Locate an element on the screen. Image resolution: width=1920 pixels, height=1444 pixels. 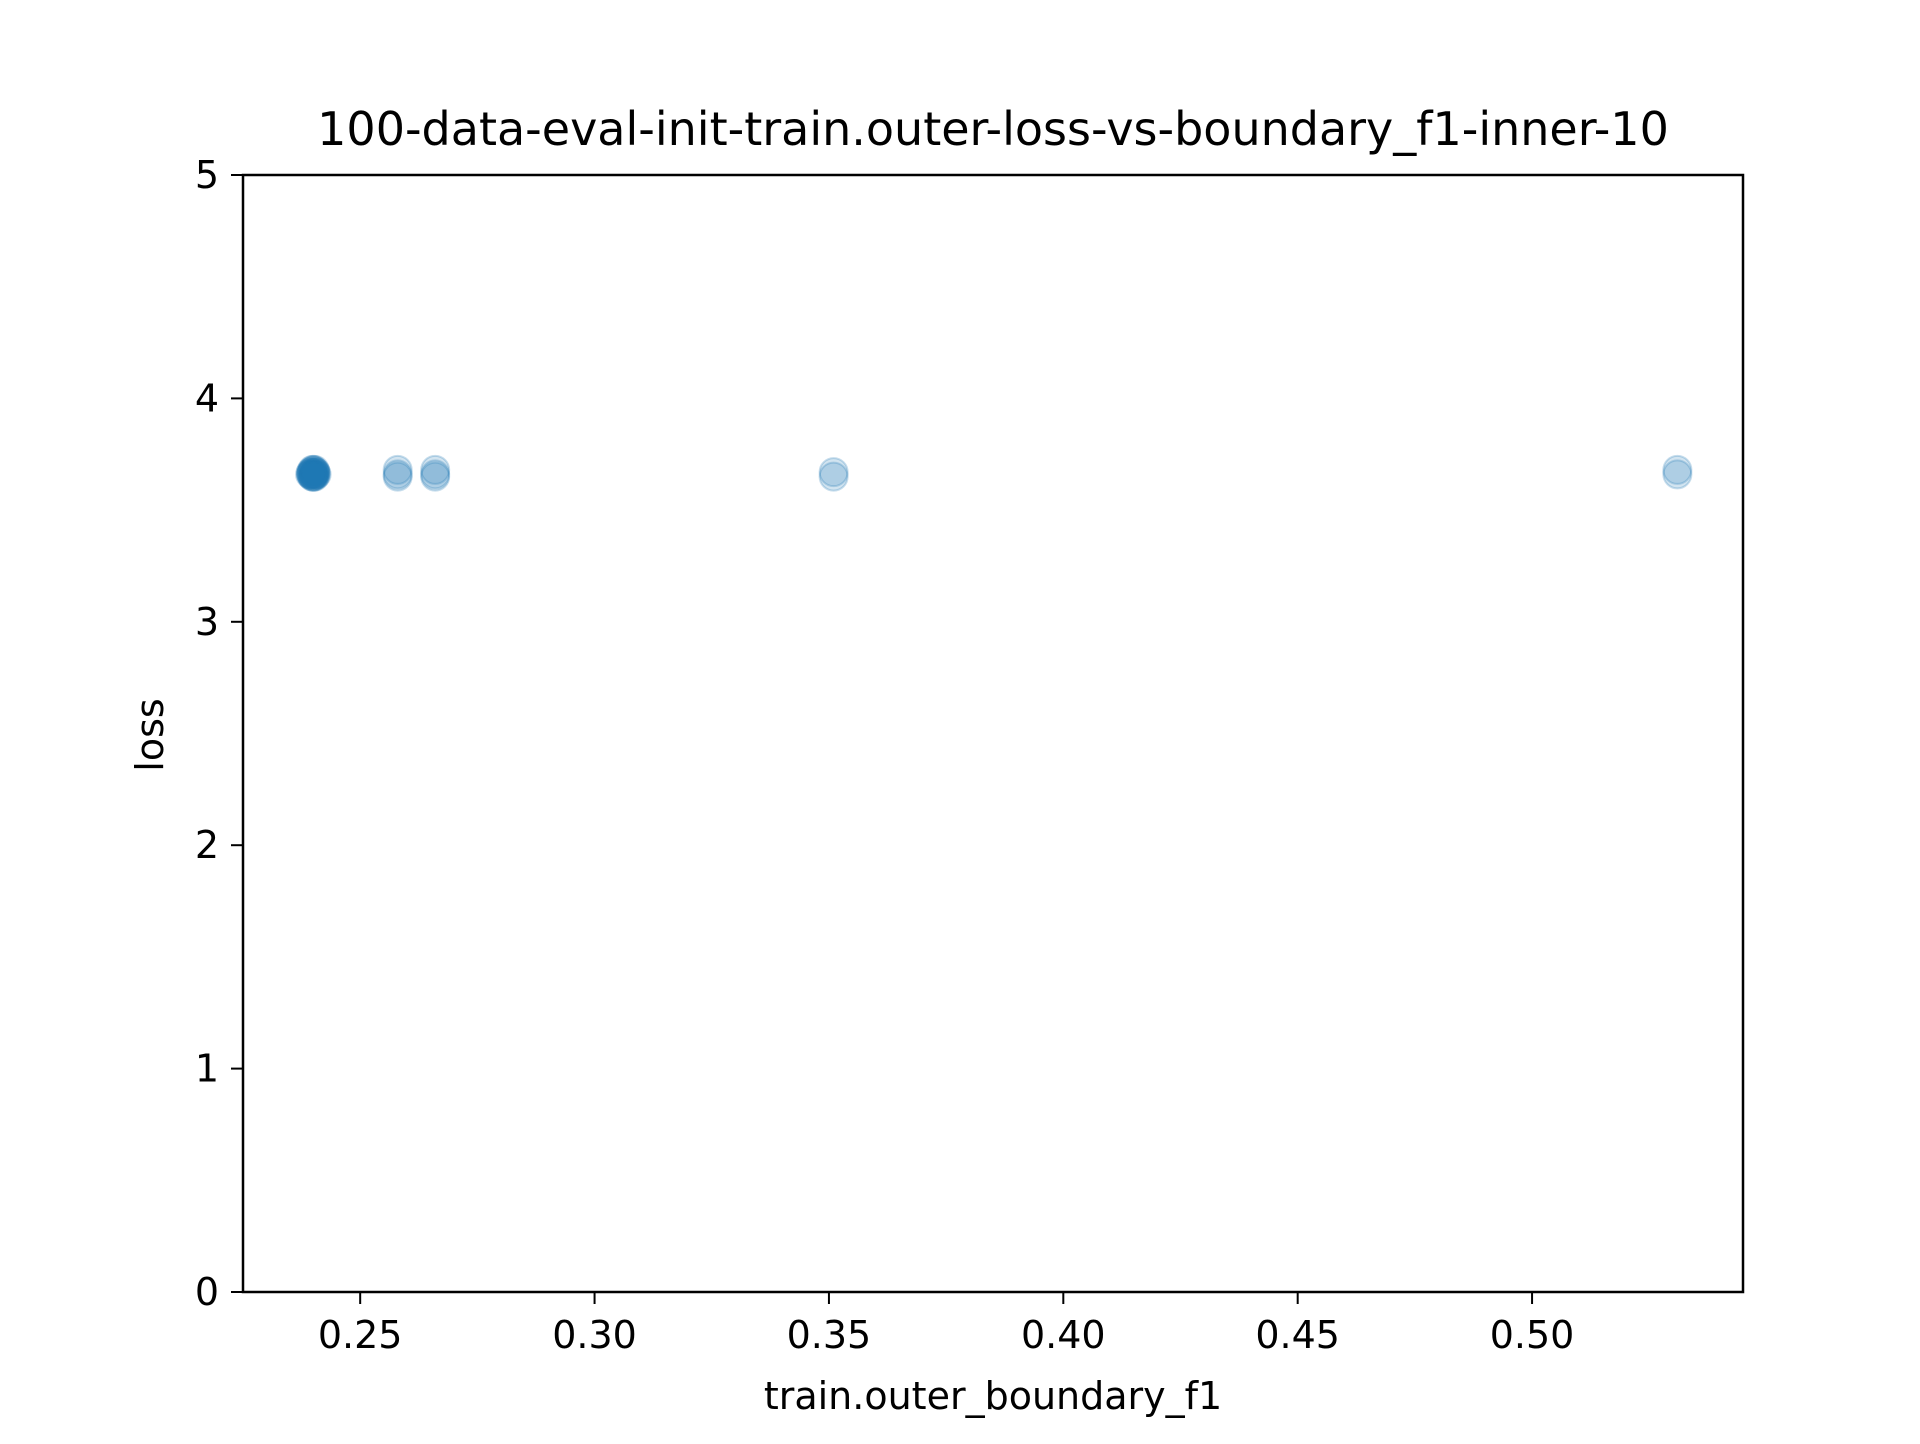
x-tick-label: 0.45 is located at coordinates (1297, 1335).